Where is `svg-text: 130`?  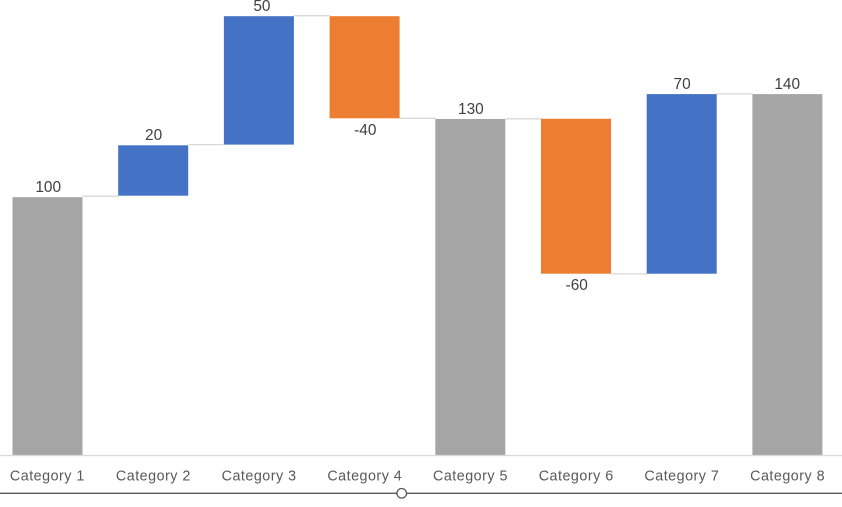
svg-text: 130 is located at coordinates (471, 109).